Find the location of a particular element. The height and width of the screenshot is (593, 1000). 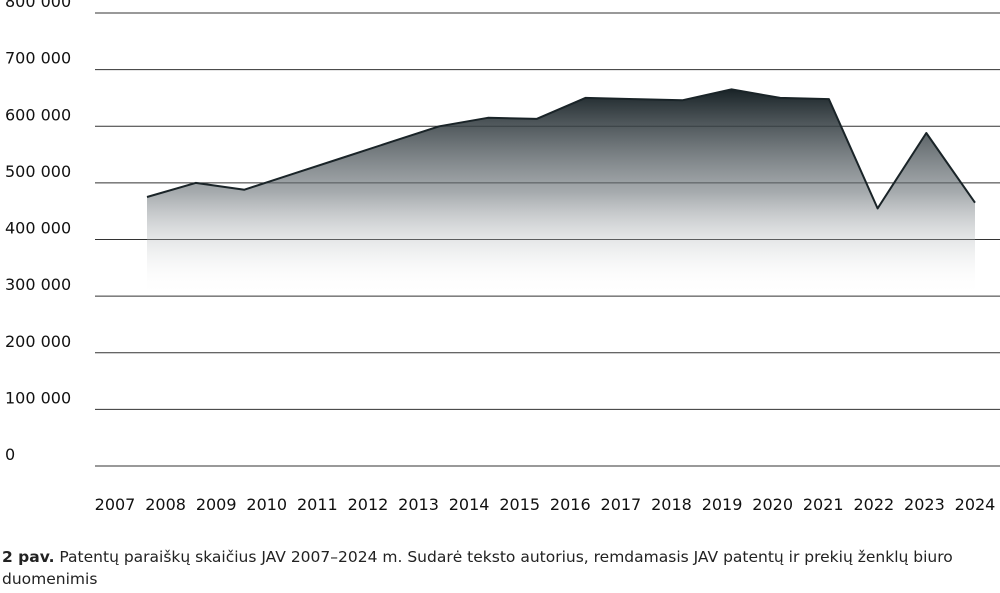

x-tick-label: 2019 is located at coordinates (722, 504).